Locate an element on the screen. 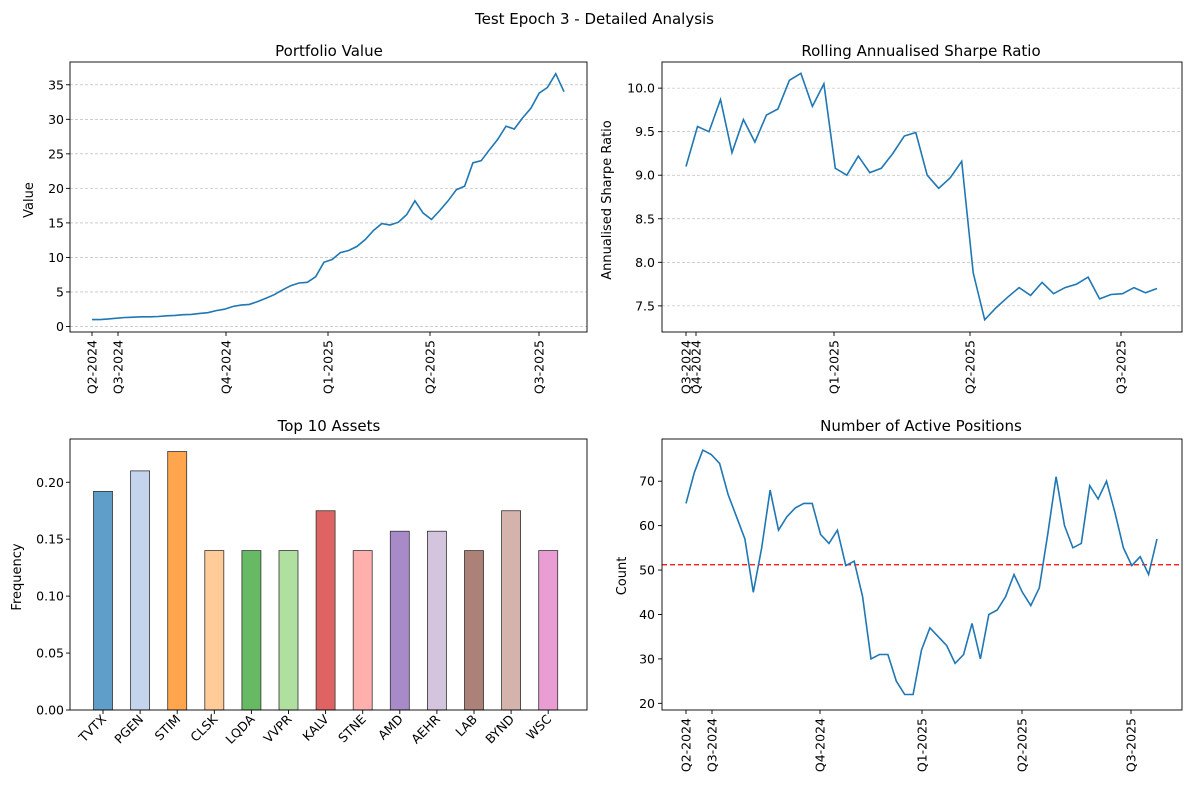 This screenshot has height=789, width=1189. rolling-sharpe-y-tick-label: 8.5 is located at coordinates (645, 218).